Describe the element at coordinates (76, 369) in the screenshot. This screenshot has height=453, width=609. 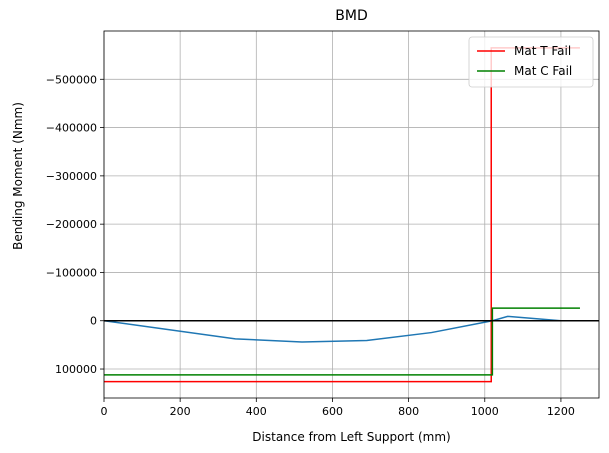
I see `y-tick-label: 100000` at that location.